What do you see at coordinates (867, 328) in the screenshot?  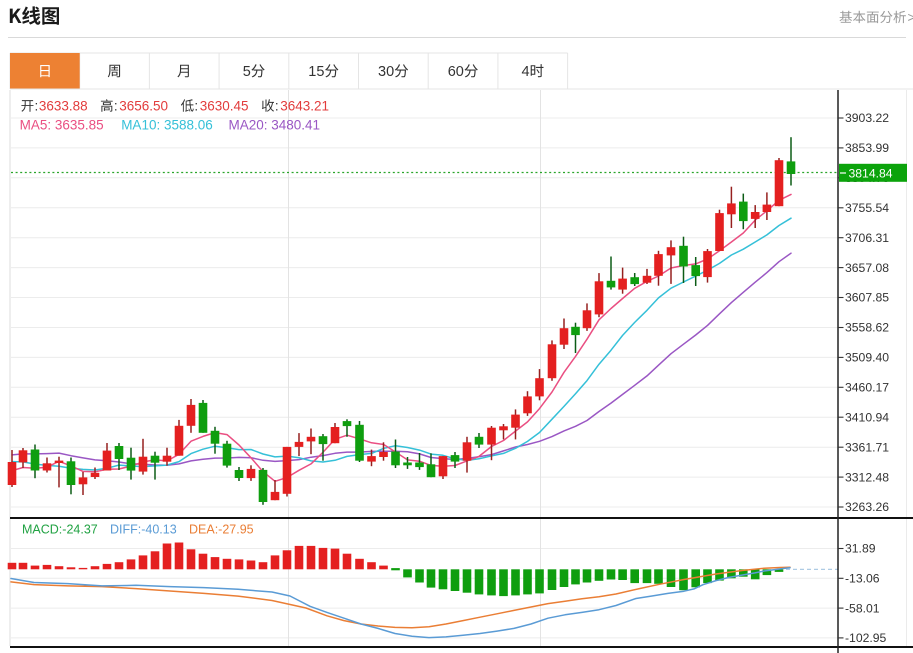 I see `svg-text: 3558.62` at bounding box center [867, 328].